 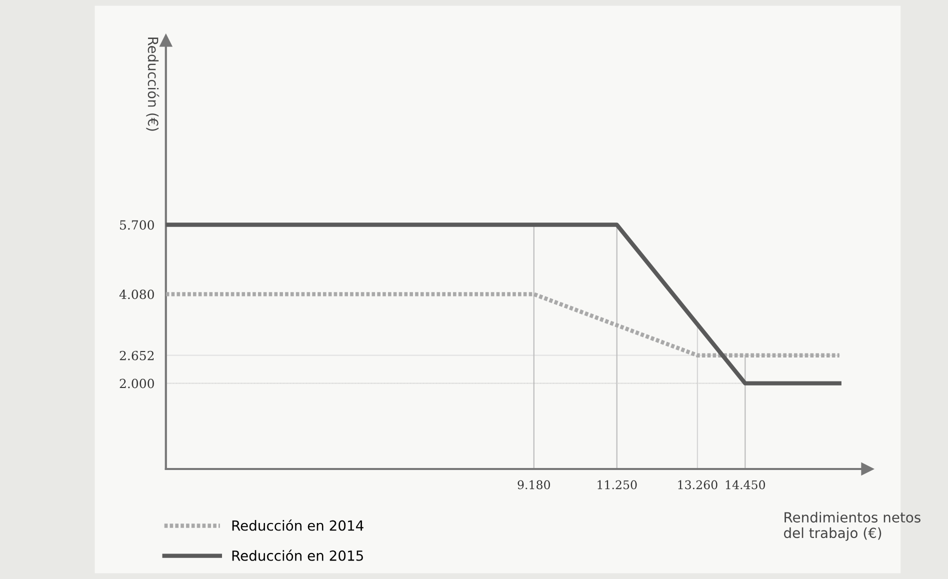 What do you see at coordinates (746, 485) in the screenshot?
I see `x-tick-label: 14.450` at bounding box center [746, 485].